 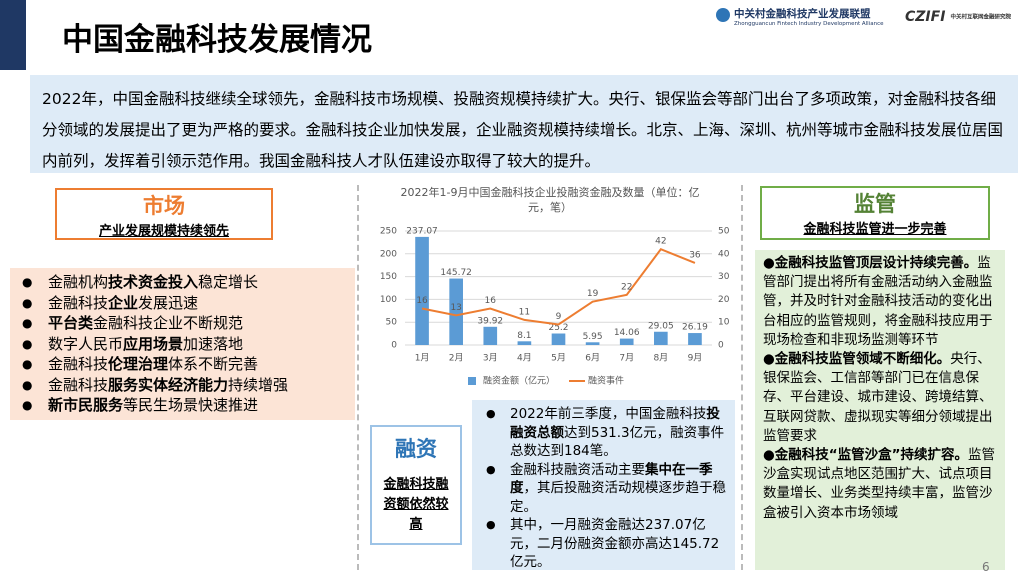 What do you see at coordinates (519, 381) in the screenshot?
I see `legend-label: 融资金额（亿元）` at bounding box center [519, 381].